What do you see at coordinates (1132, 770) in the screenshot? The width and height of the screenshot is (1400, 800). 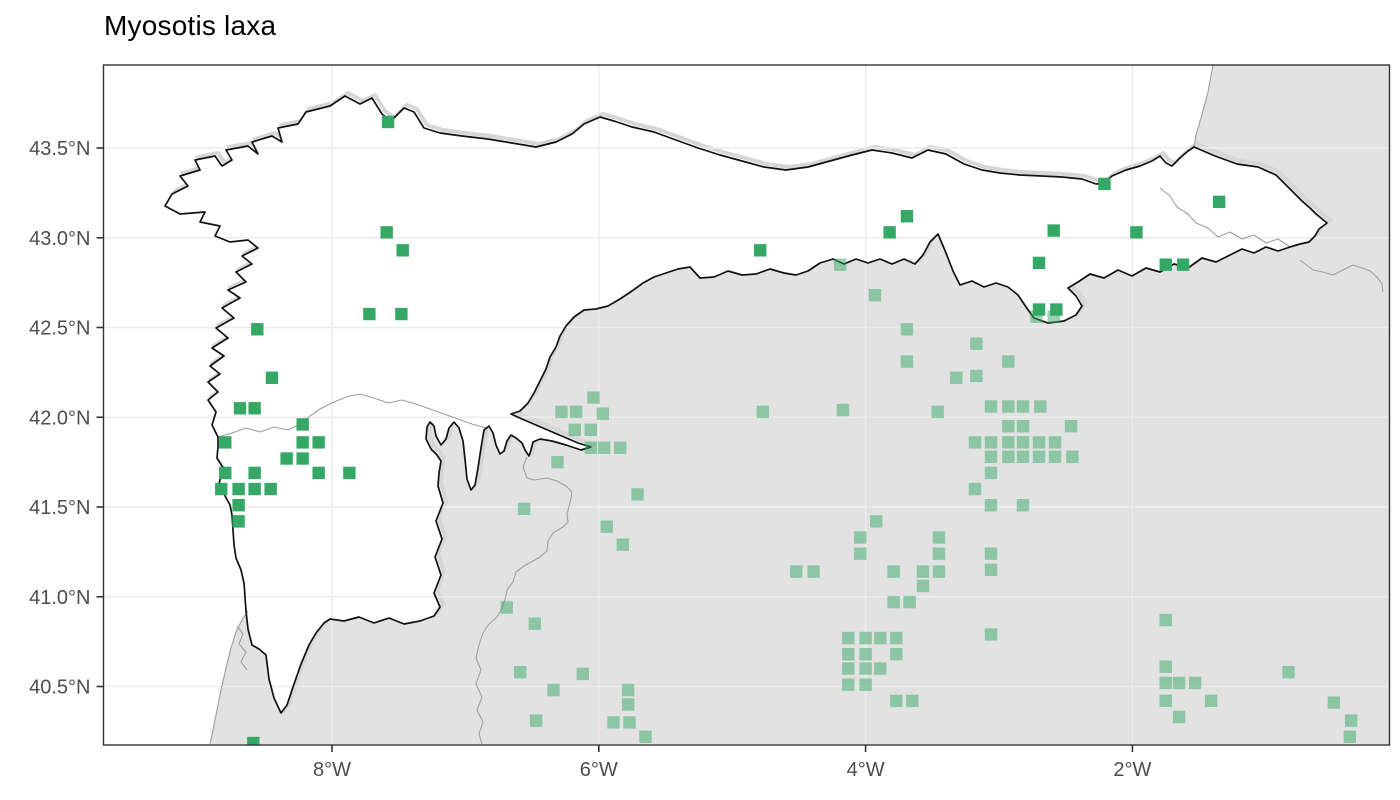 I see `x-axis-label-3: 2°W` at bounding box center [1132, 770].